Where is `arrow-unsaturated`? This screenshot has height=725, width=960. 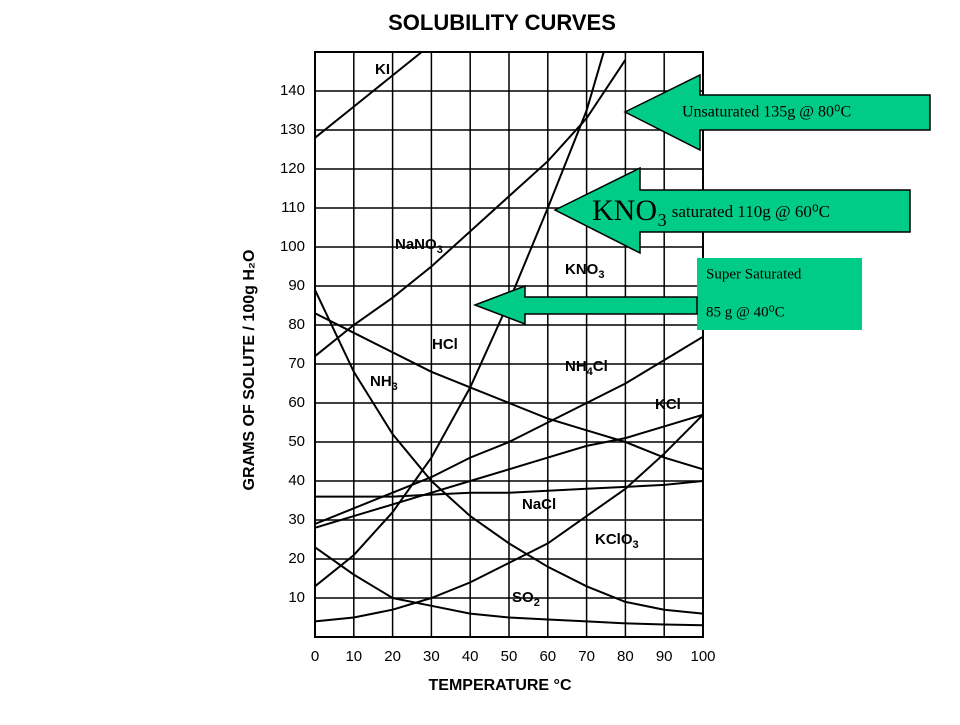 arrow-unsaturated is located at coordinates (777, 112).